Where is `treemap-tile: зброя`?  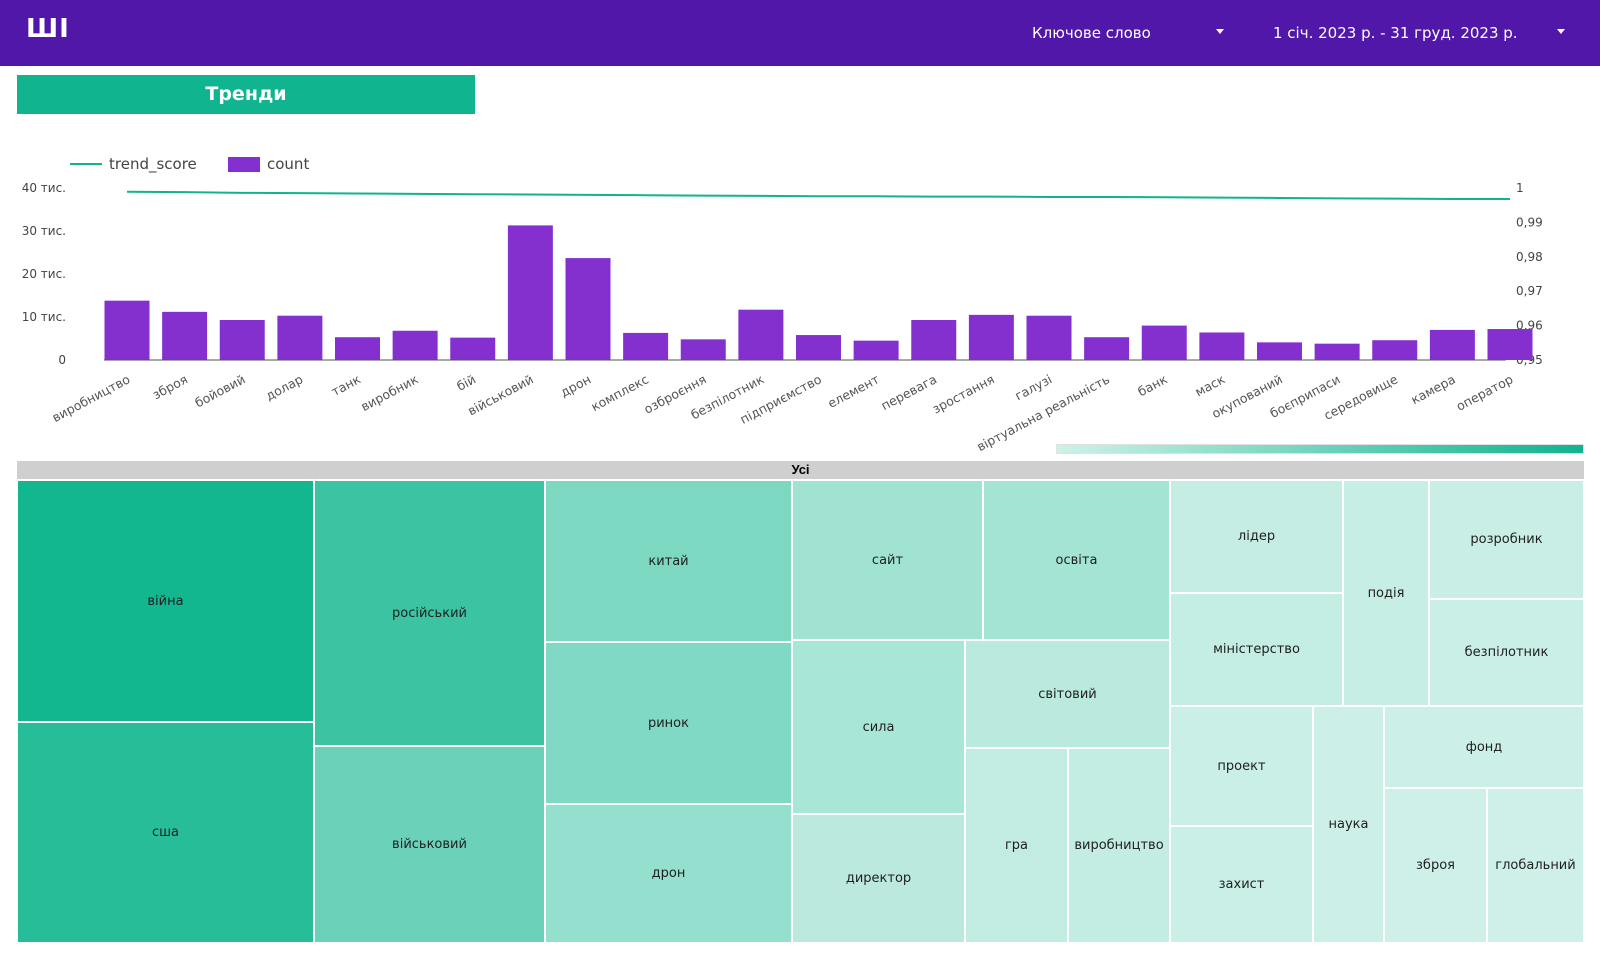
treemap-tile: зброя is located at coordinates (1435, 865).